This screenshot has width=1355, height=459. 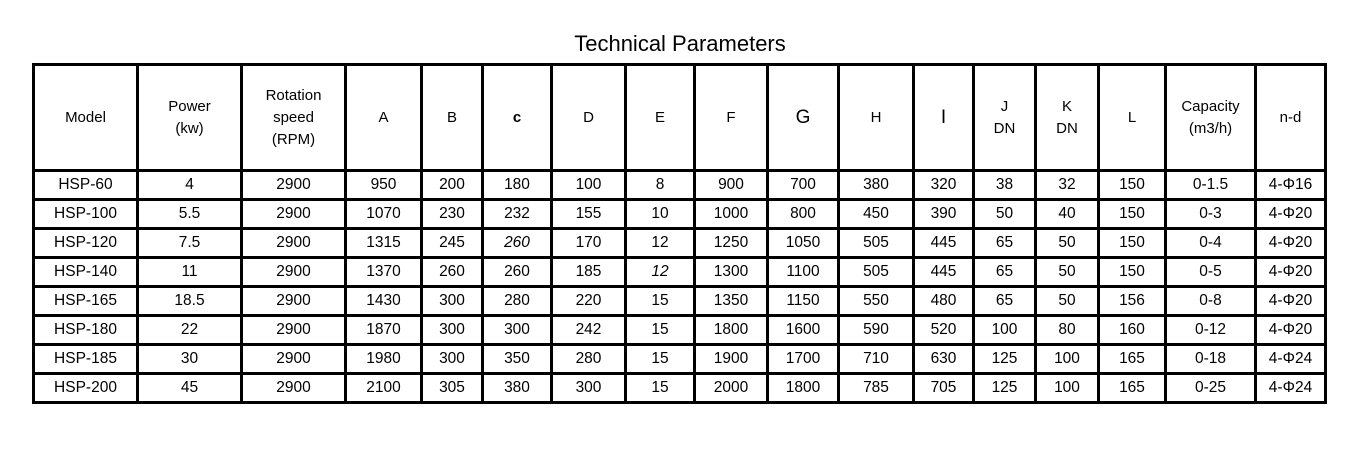 What do you see at coordinates (1210, 330) in the screenshot?
I see `table-cell: 0-12` at bounding box center [1210, 330].